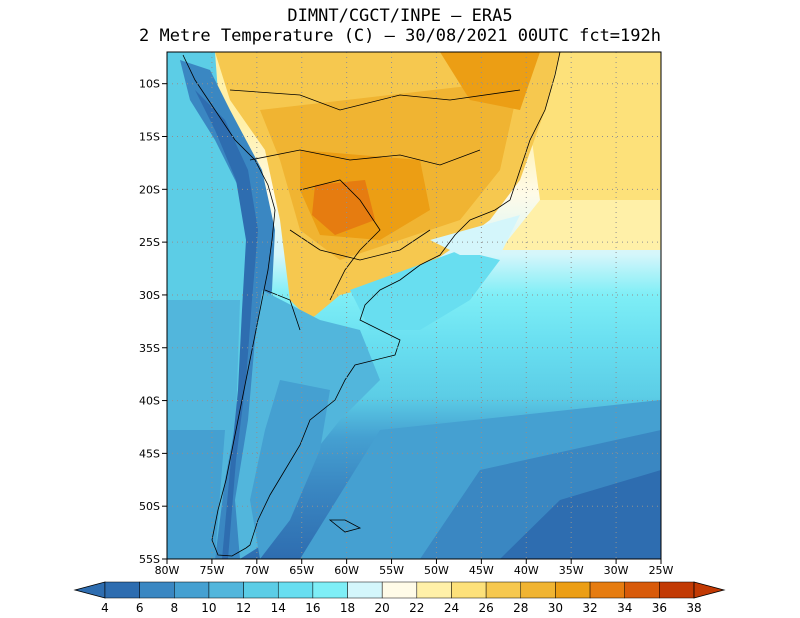 The height and width of the screenshot is (618, 800). Describe the element at coordinates (149, 348) in the screenshot. I see `lat-tick-label: 35S` at that location.